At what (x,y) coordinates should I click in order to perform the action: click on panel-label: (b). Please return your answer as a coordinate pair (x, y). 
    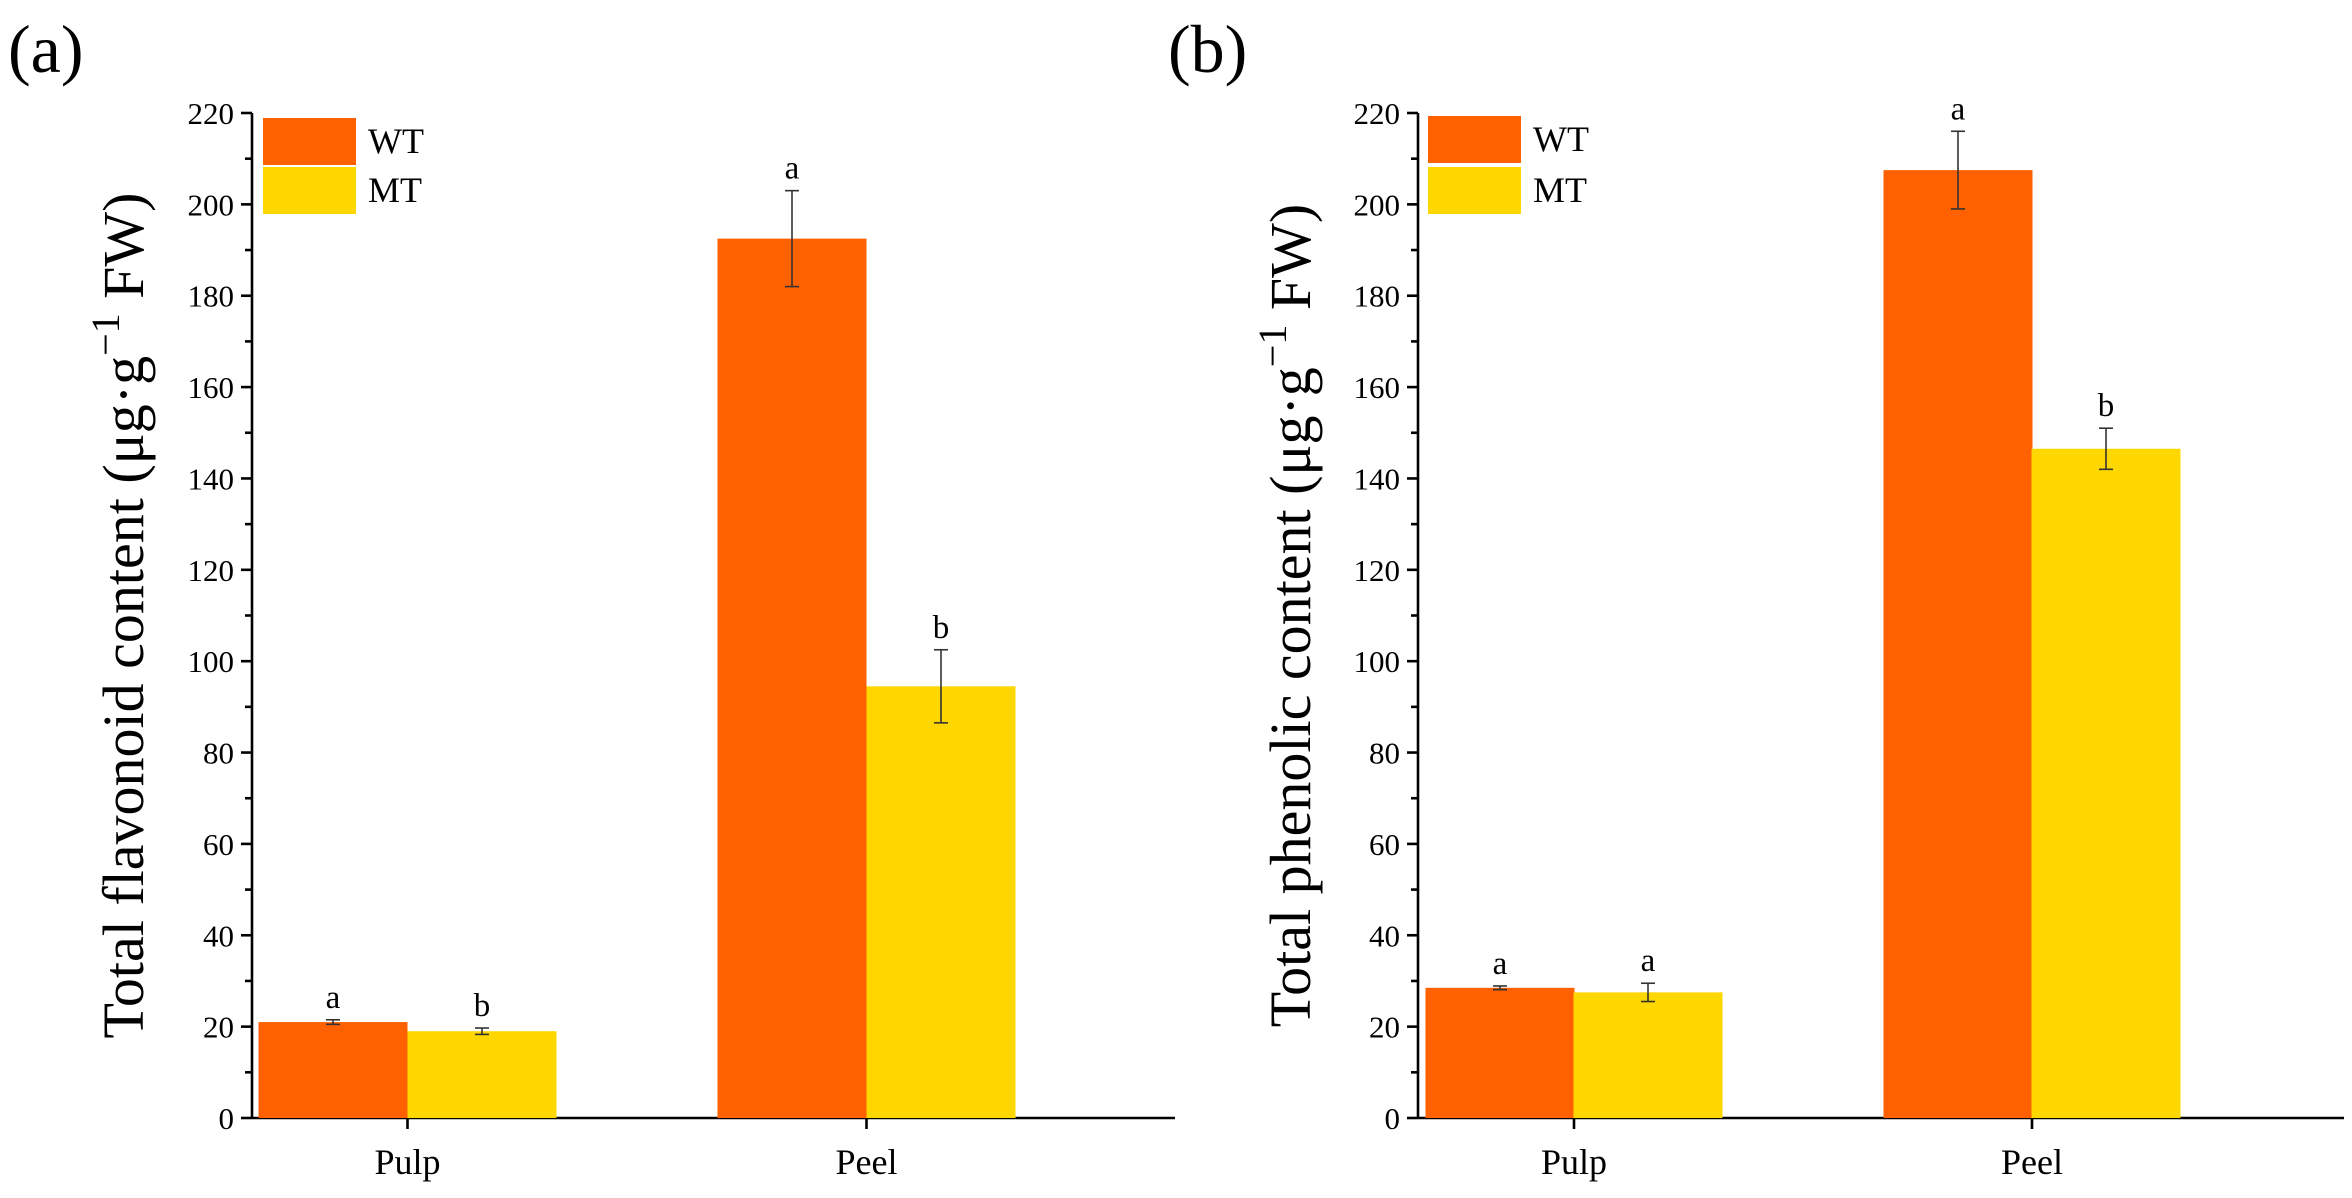
    Looking at the image, I should click on (1207, 49).